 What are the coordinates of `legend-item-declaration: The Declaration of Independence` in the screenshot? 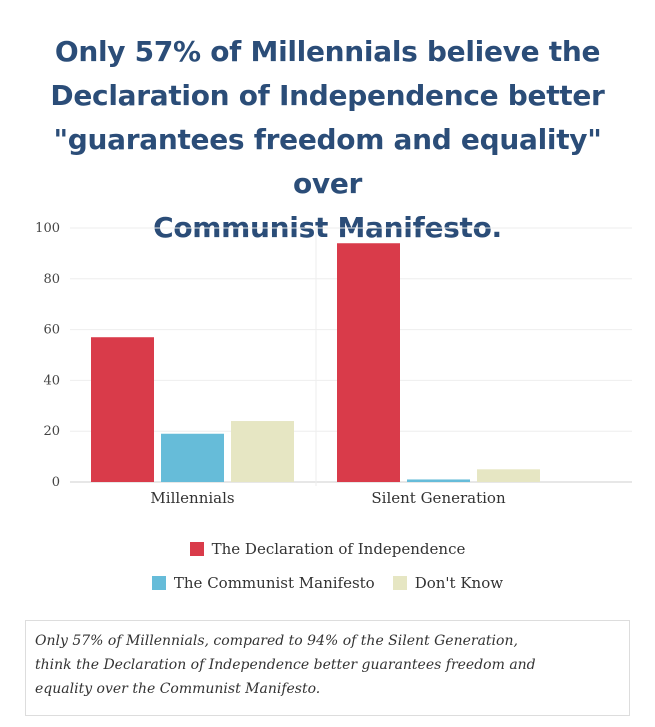 It's located at (327, 549).